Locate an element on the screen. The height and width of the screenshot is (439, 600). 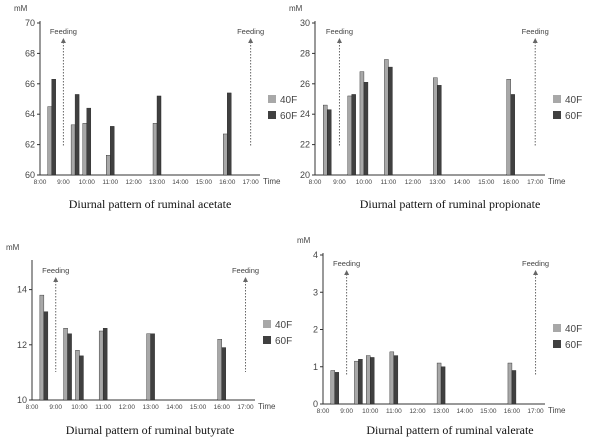
propionate-y-tick-label: 30 is located at coordinates (305, 23).